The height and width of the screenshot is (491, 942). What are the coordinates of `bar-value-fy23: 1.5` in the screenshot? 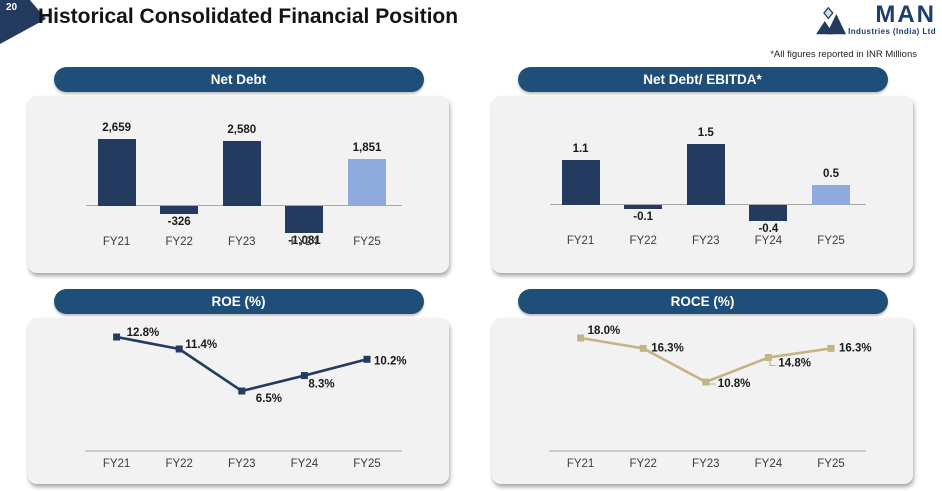 It's located at (705, 133).